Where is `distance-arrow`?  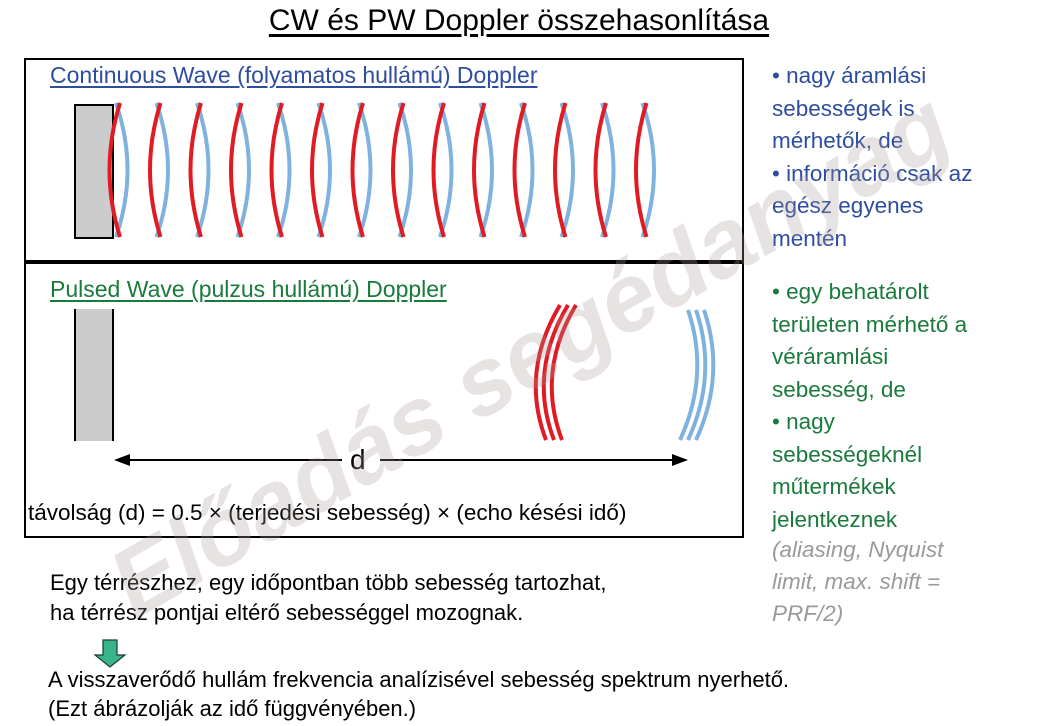
distance-arrow is located at coordinates (401, 460).